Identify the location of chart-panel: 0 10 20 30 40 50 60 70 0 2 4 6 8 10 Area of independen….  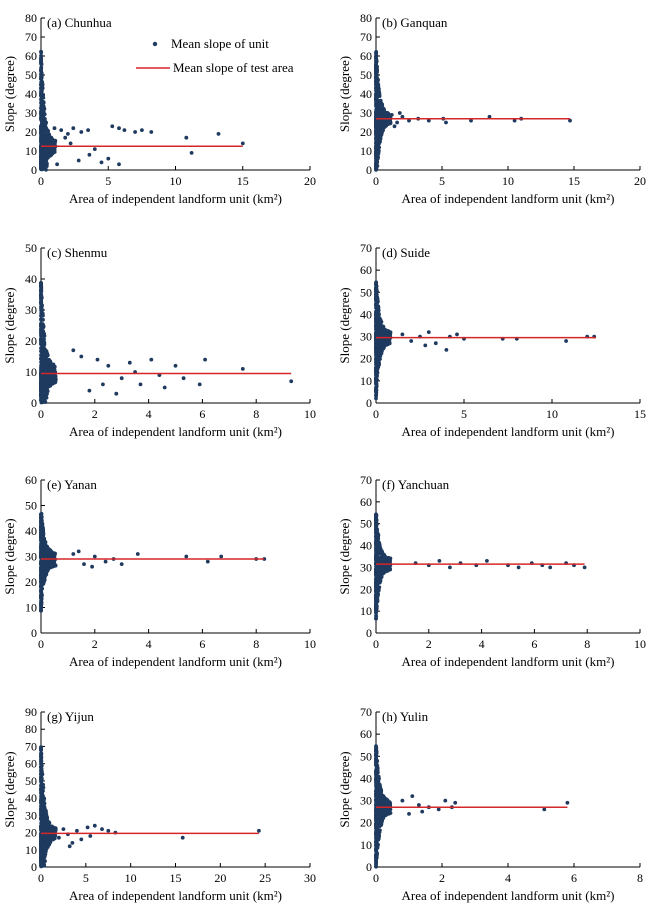
(491, 571).